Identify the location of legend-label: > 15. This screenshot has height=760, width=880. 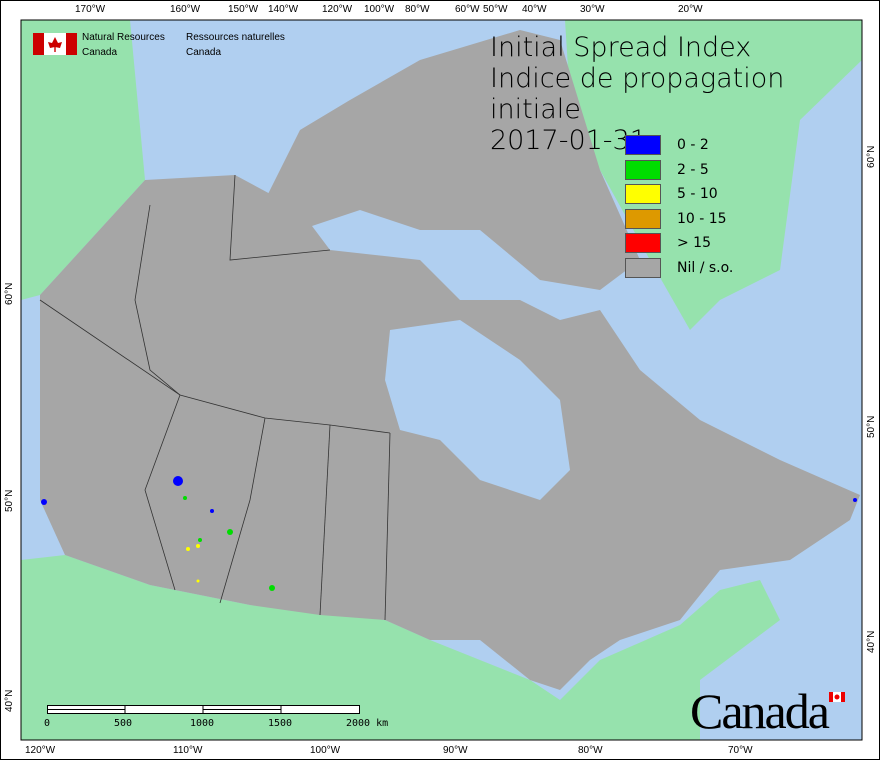
(694, 243).